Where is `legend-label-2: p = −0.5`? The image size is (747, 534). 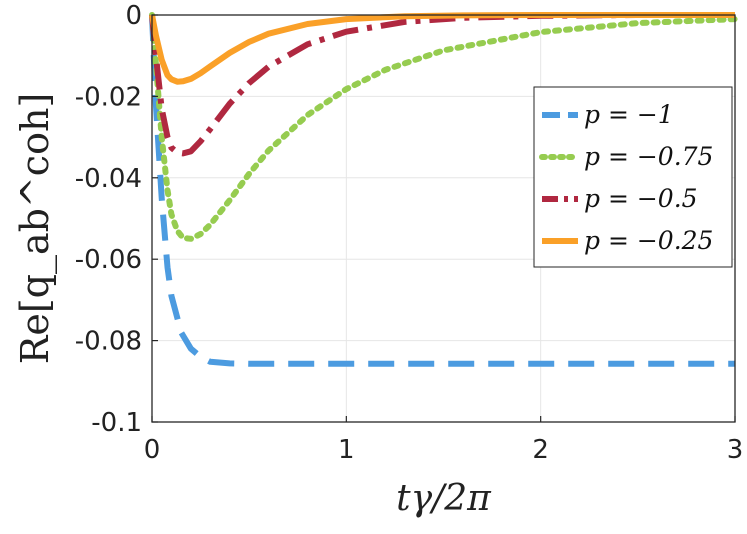 legend-label-2: p = −0.5 is located at coordinates (641, 198).